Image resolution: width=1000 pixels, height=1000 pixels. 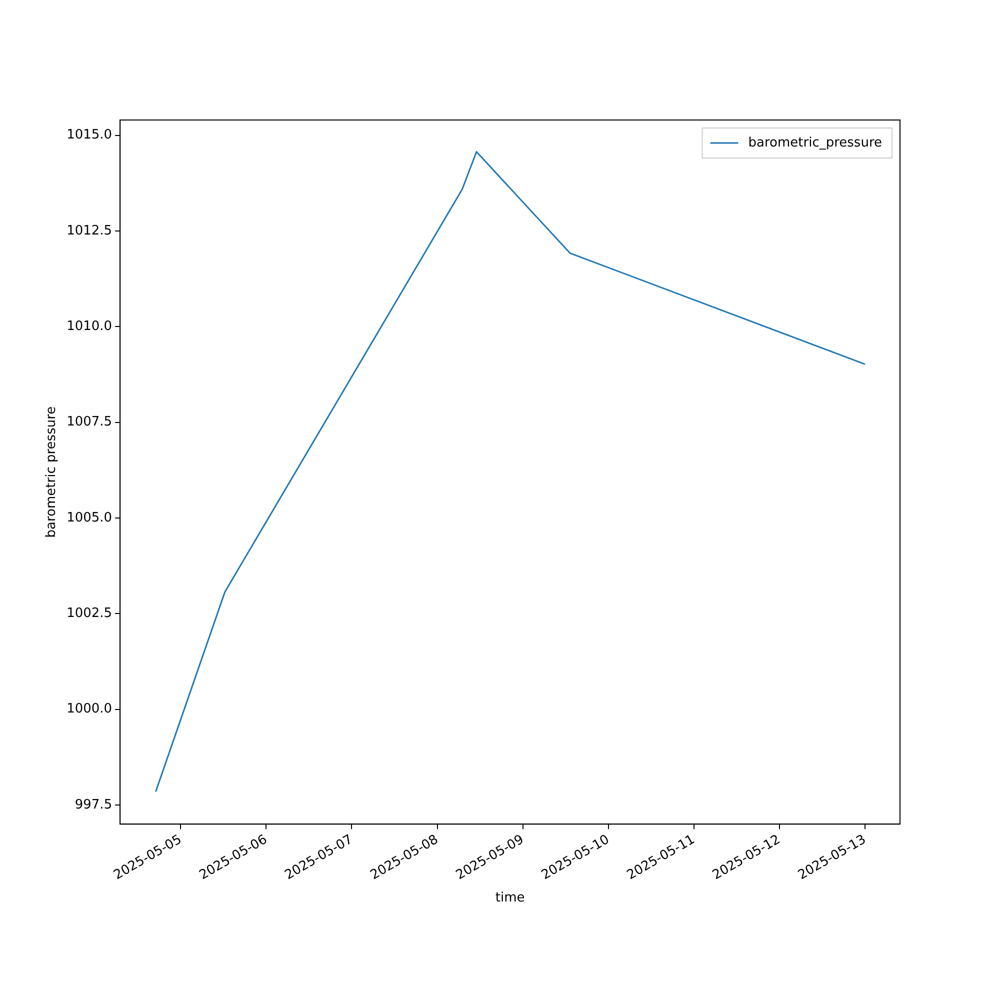 I want to click on y-tick-label: 1002.5, so click(x=89, y=614).